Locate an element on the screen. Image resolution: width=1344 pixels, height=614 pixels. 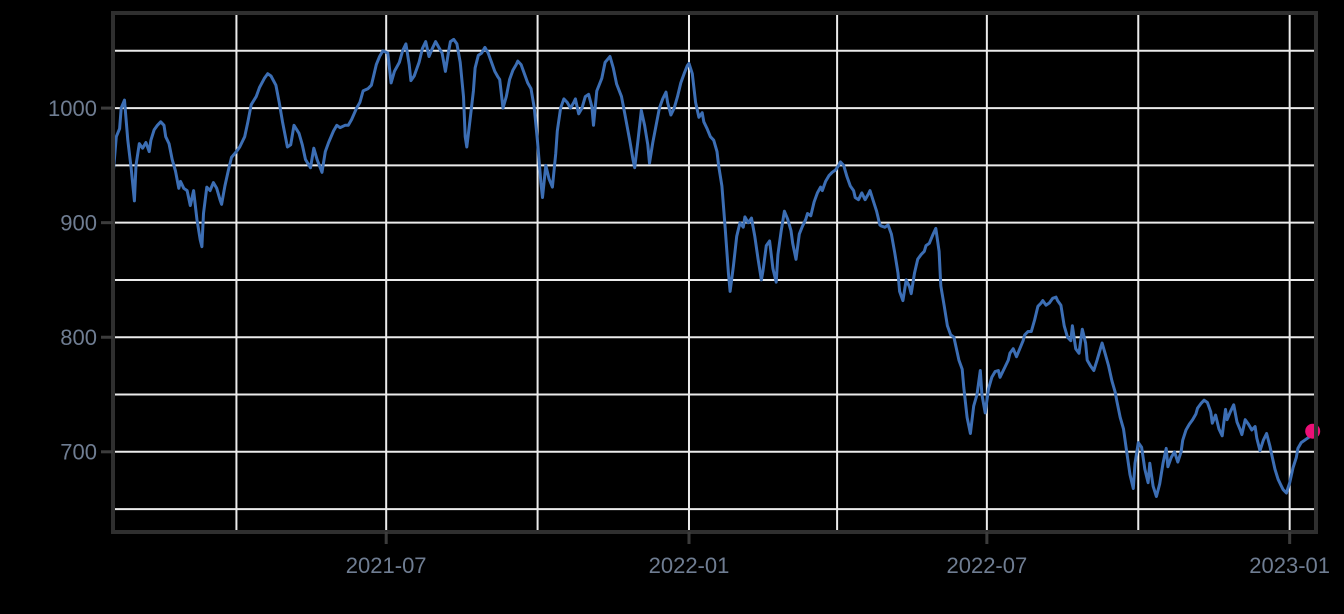
x-axis-tick-label: 2022-01 is located at coordinates (689, 565).